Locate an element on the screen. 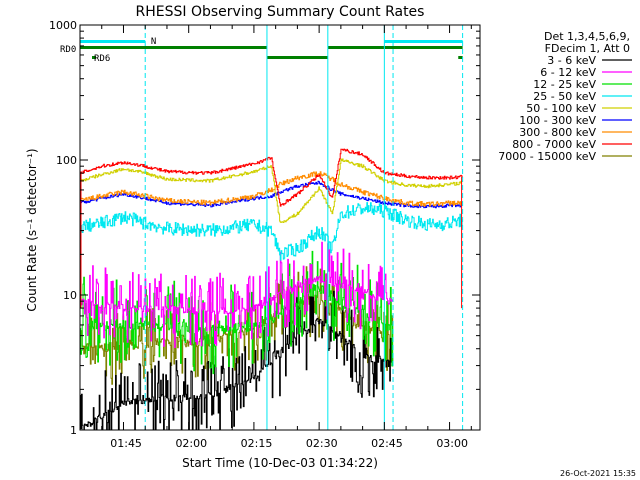 The height and width of the screenshot is (480, 640). legend-header-line-1: Det 1,3,4,5,6,9, is located at coordinates (587, 36).